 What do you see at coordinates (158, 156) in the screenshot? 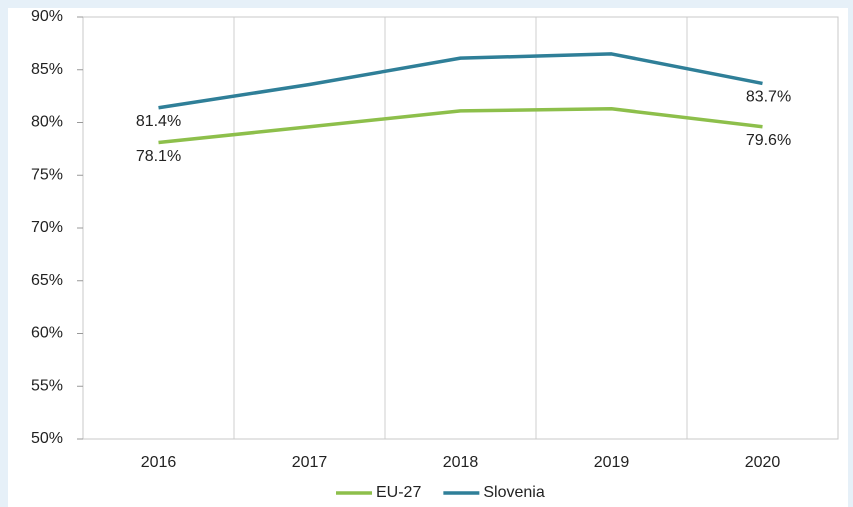
I see `data-label: 78.1%` at bounding box center [158, 156].